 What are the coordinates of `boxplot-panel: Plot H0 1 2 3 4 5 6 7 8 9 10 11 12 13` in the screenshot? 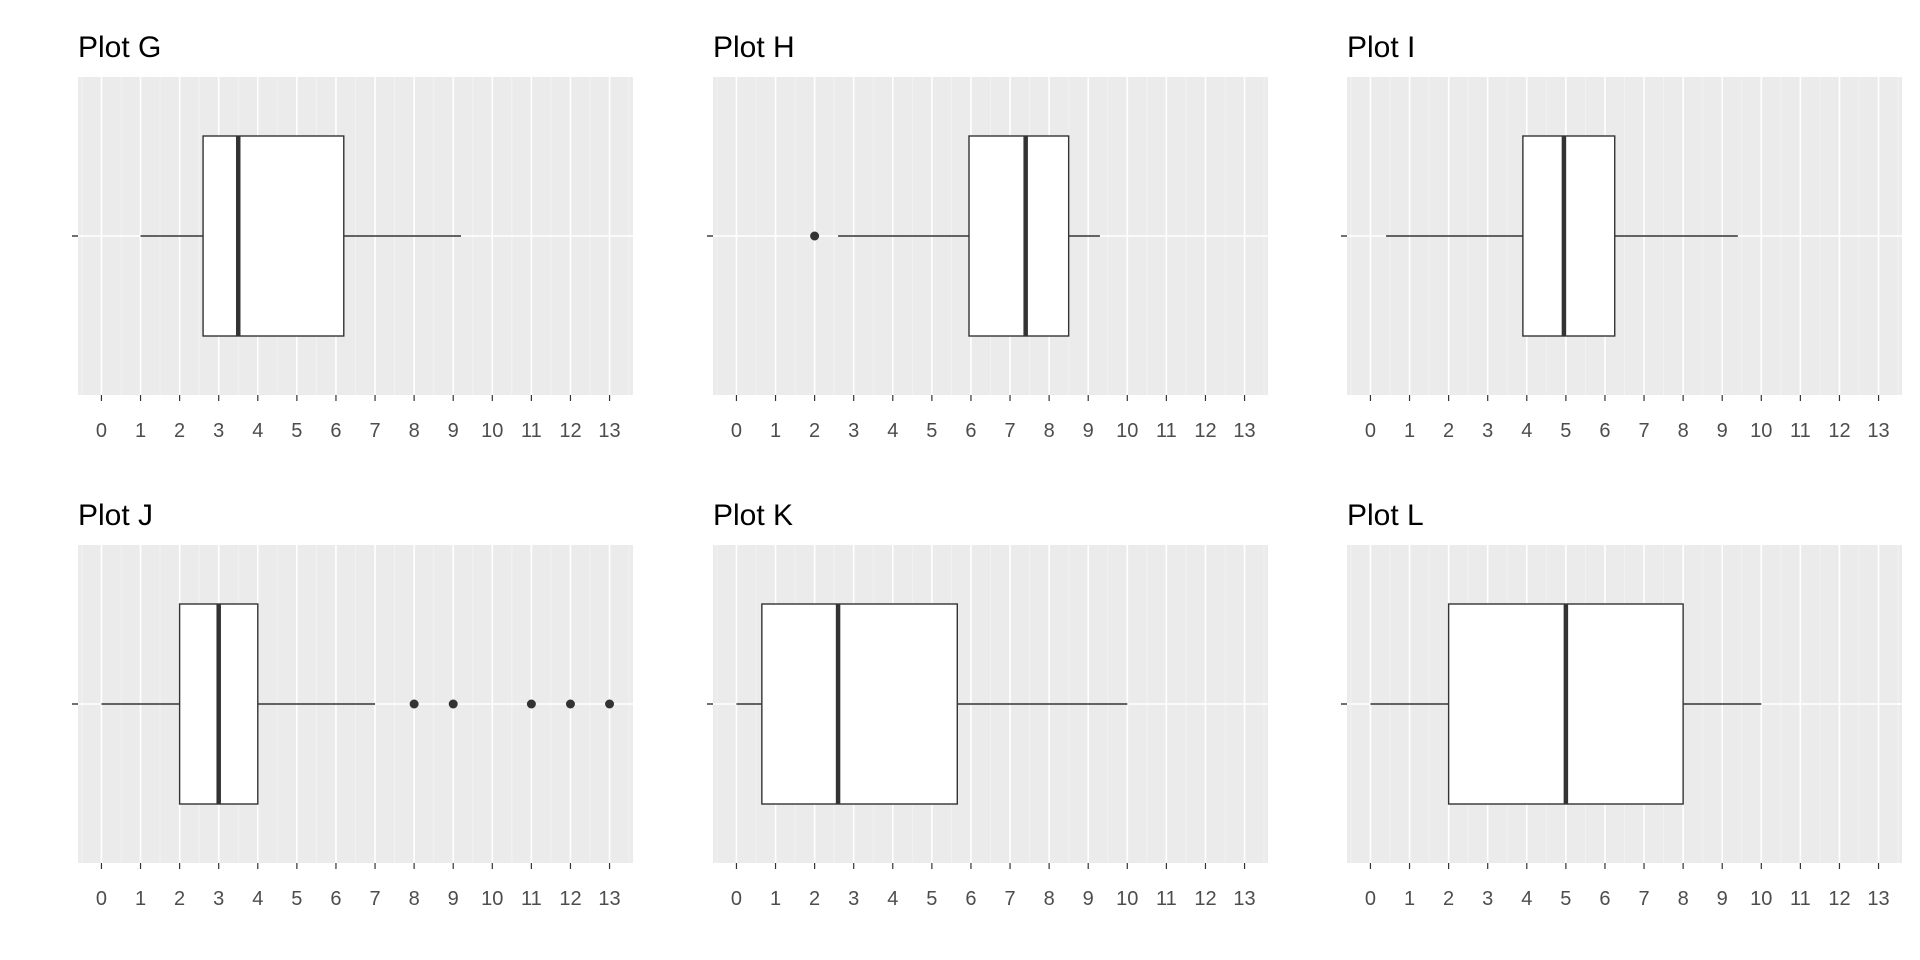 It's located at (987, 236).